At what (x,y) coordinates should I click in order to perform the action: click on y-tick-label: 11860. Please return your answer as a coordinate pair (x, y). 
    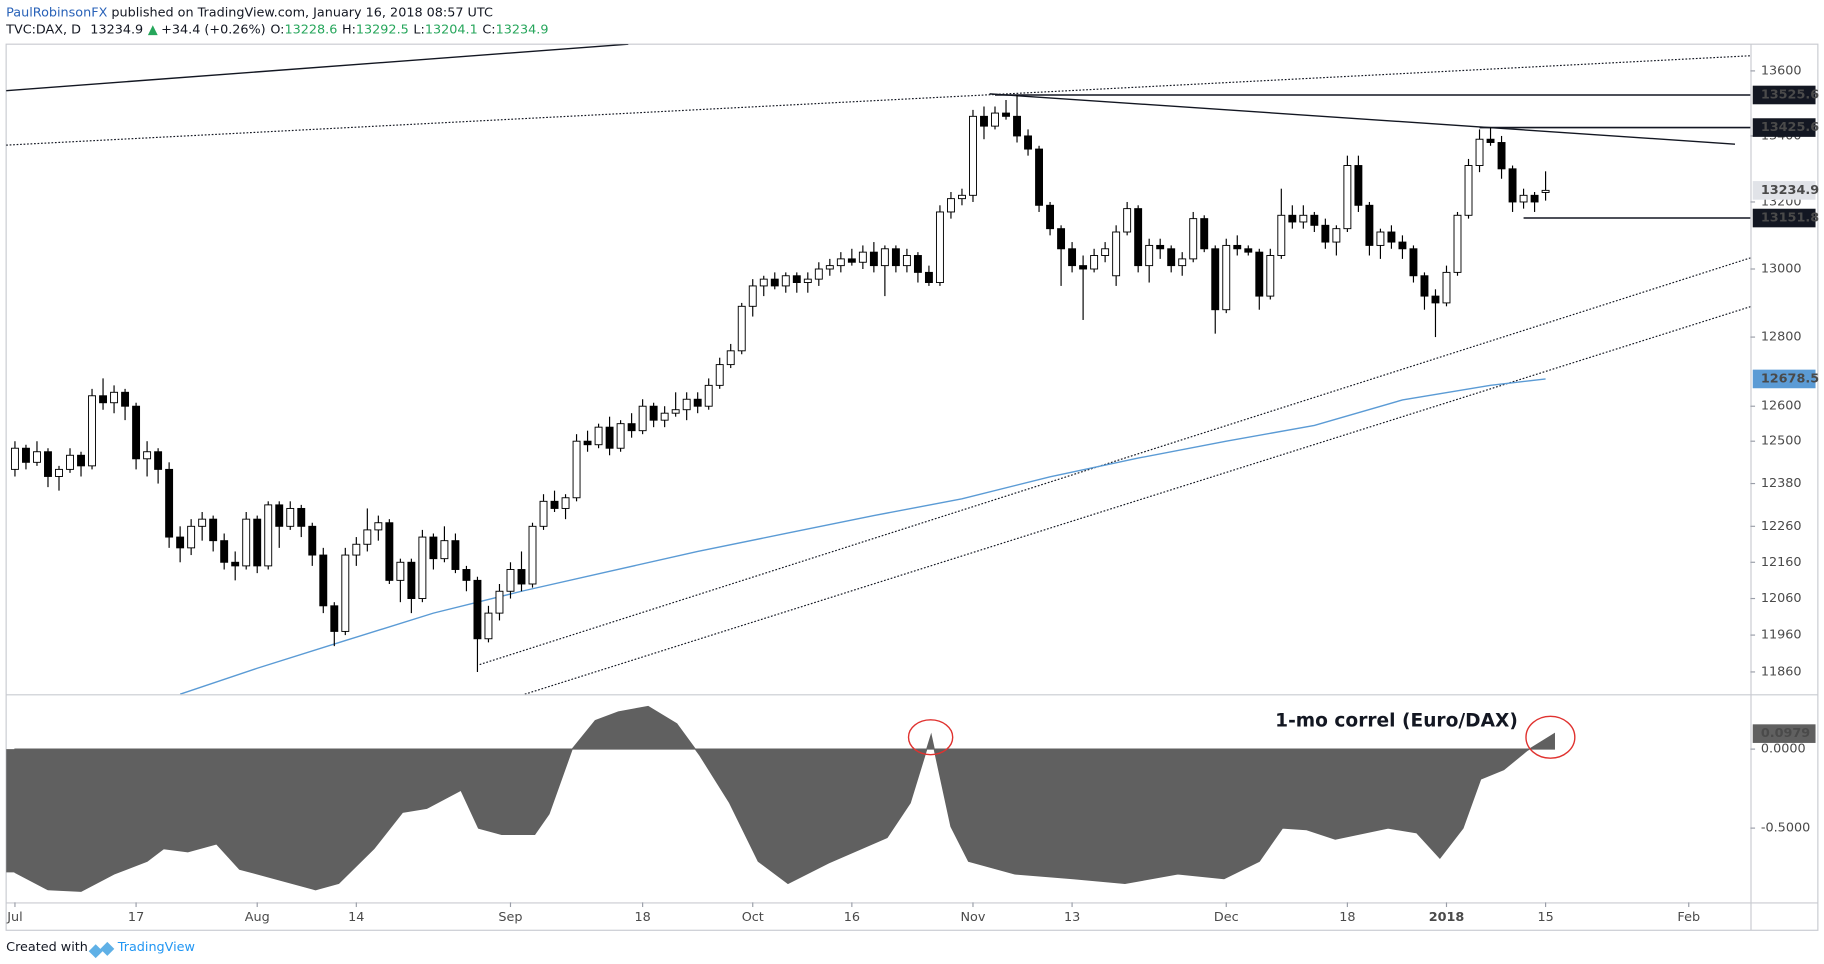
    Looking at the image, I should click on (1781, 671).